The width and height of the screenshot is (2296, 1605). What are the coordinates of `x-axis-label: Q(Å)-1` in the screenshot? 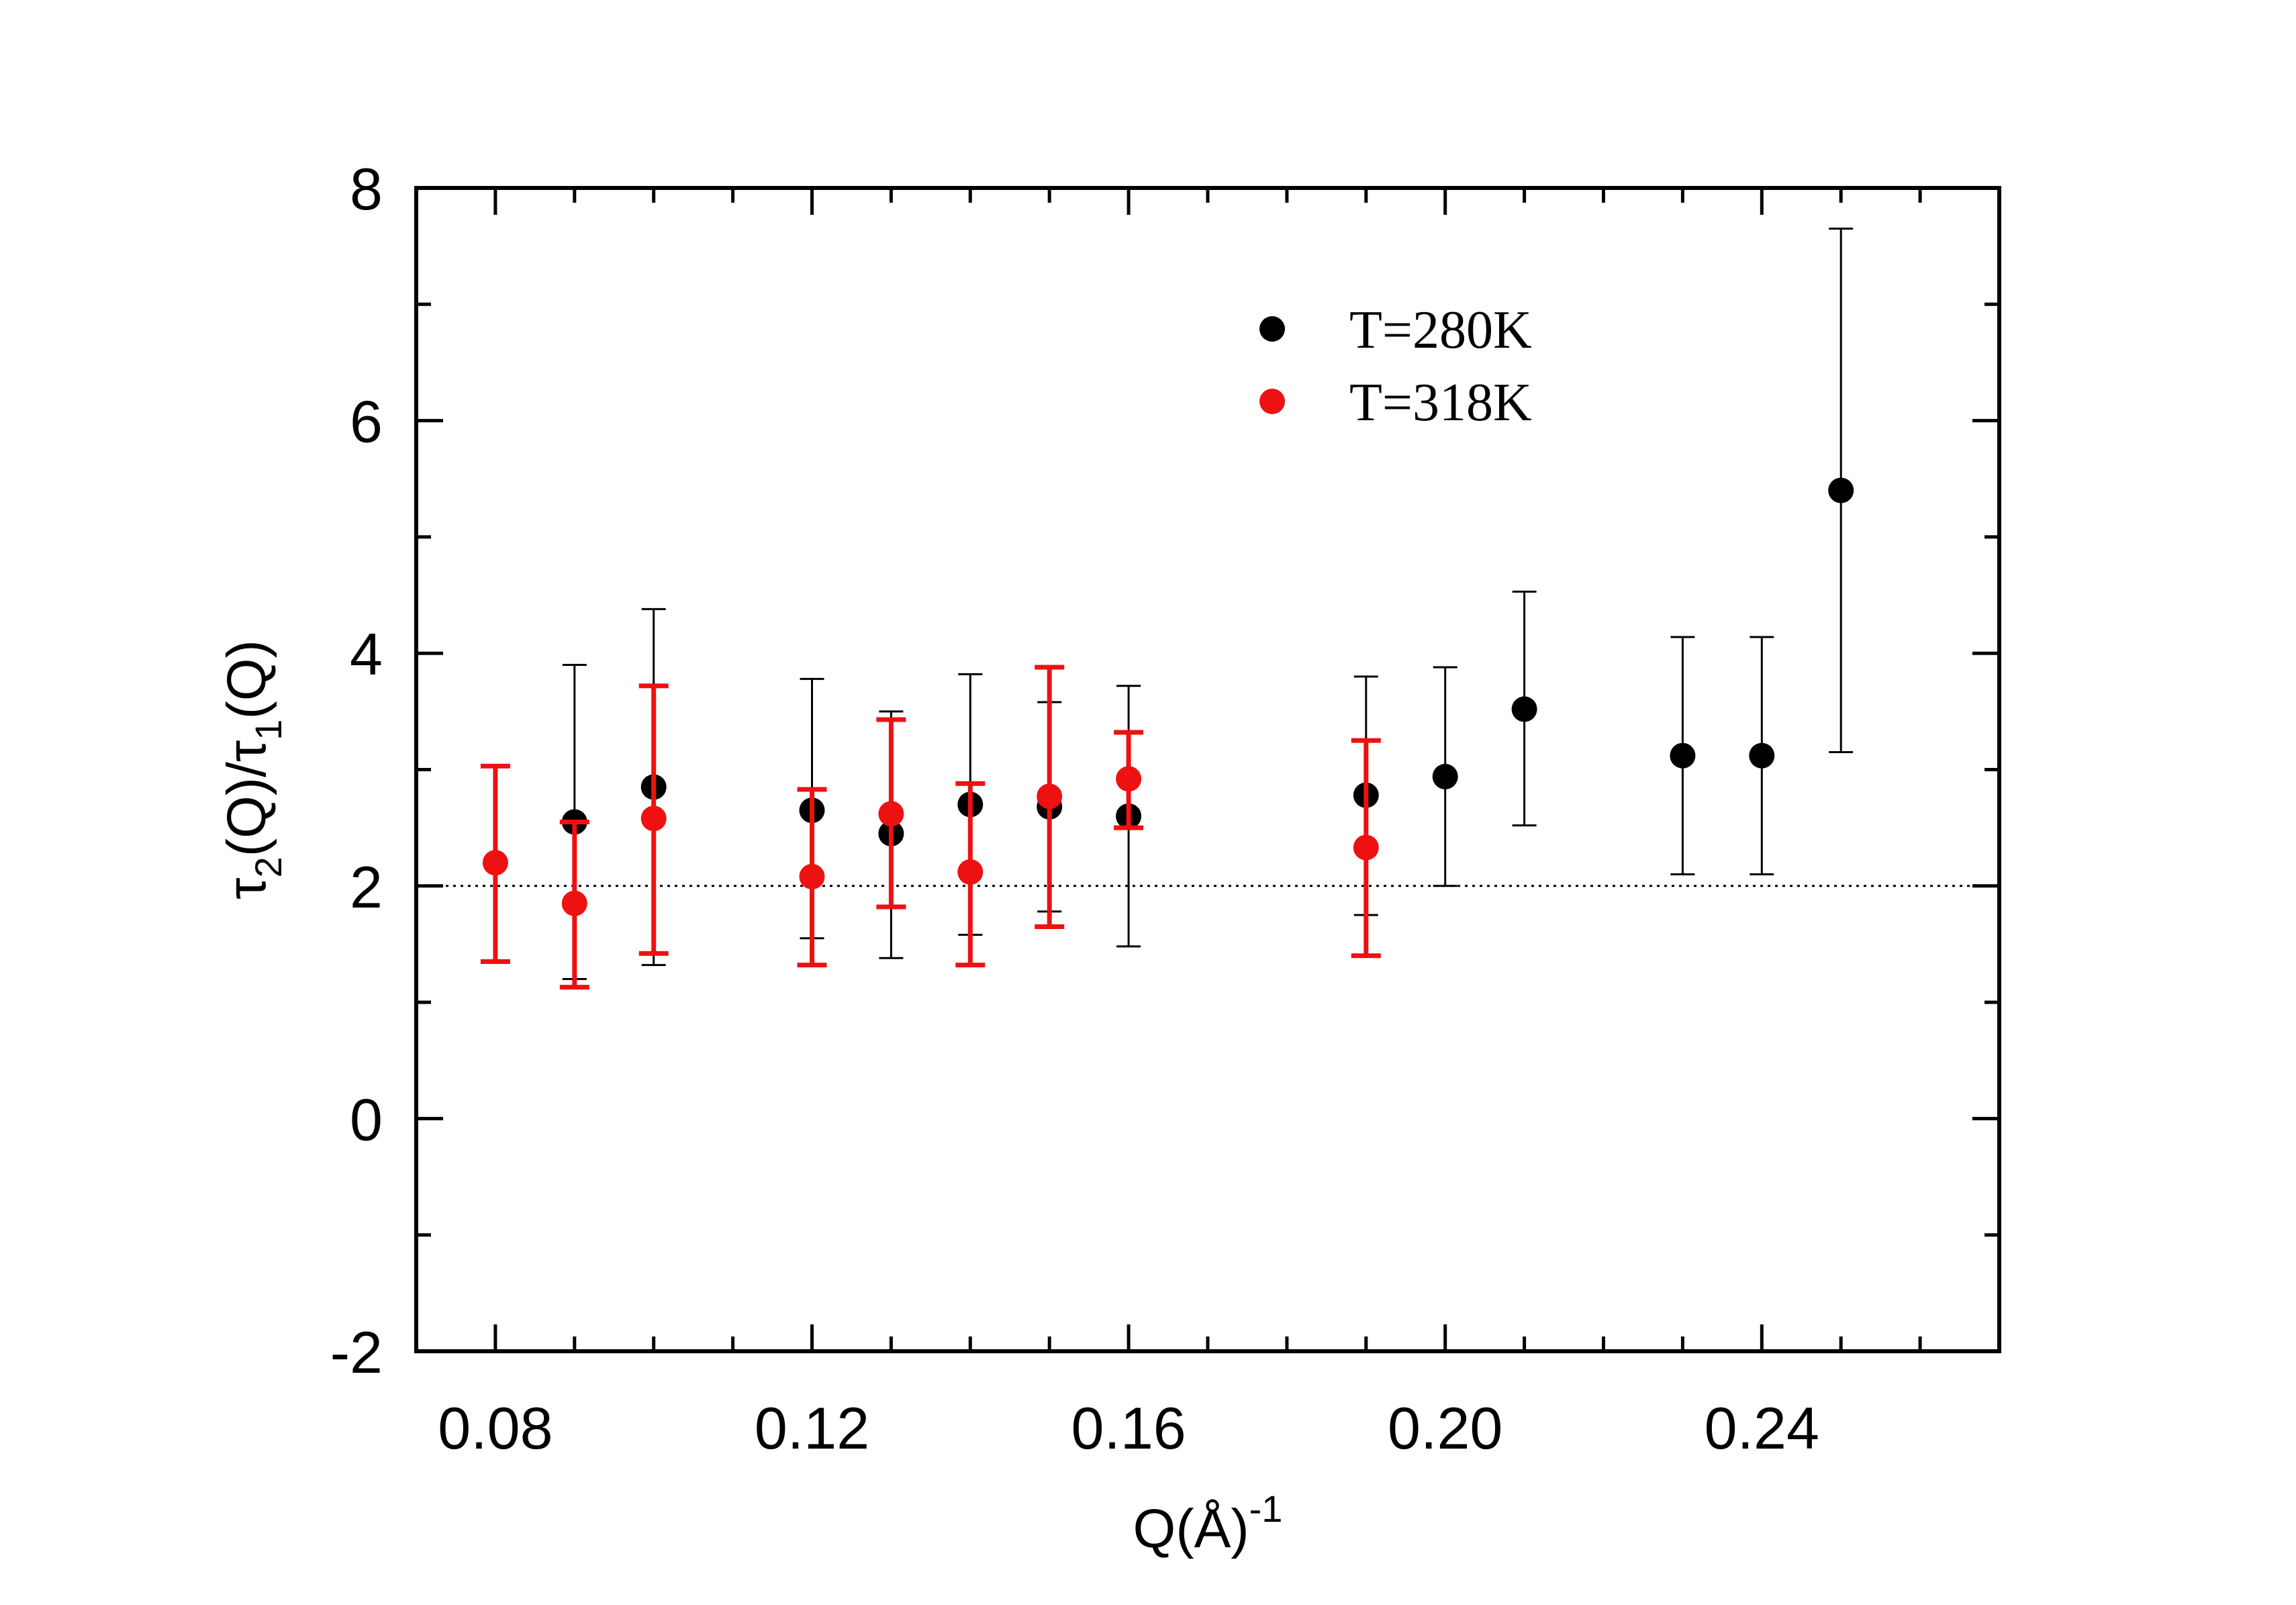 It's located at (1208, 1524).